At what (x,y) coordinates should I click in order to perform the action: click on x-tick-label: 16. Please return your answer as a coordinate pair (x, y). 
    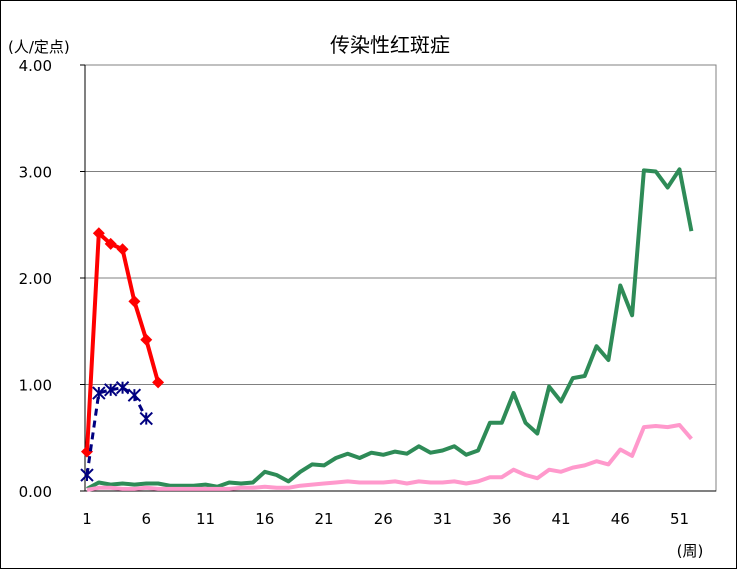
    Looking at the image, I should click on (264, 519).